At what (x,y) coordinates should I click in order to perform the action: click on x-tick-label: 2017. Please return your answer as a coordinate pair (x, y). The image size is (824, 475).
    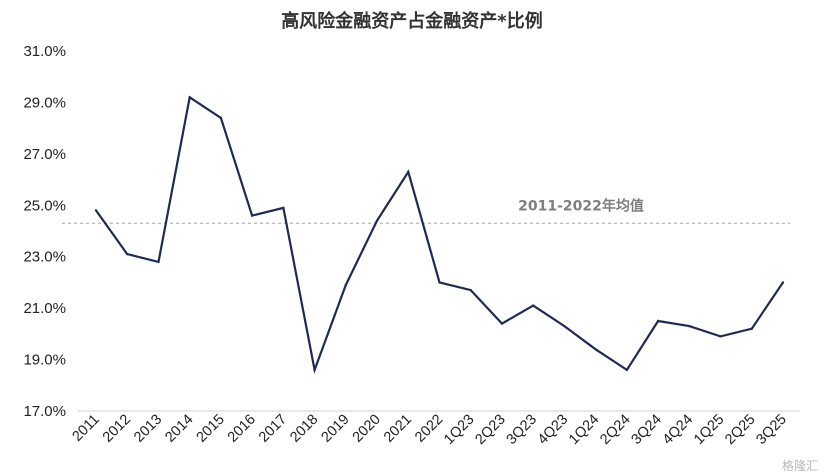
    Looking at the image, I should click on (273, 429).